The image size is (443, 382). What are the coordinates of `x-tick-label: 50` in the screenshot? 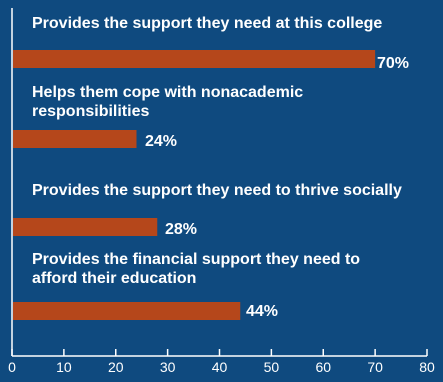 It's located at (271, 367).